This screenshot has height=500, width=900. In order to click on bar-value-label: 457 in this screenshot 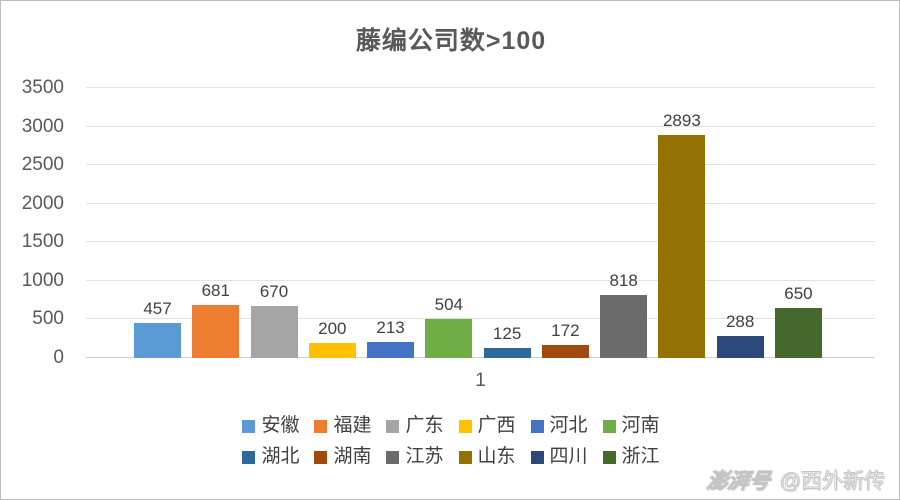, I will do `click(157, 308)`.